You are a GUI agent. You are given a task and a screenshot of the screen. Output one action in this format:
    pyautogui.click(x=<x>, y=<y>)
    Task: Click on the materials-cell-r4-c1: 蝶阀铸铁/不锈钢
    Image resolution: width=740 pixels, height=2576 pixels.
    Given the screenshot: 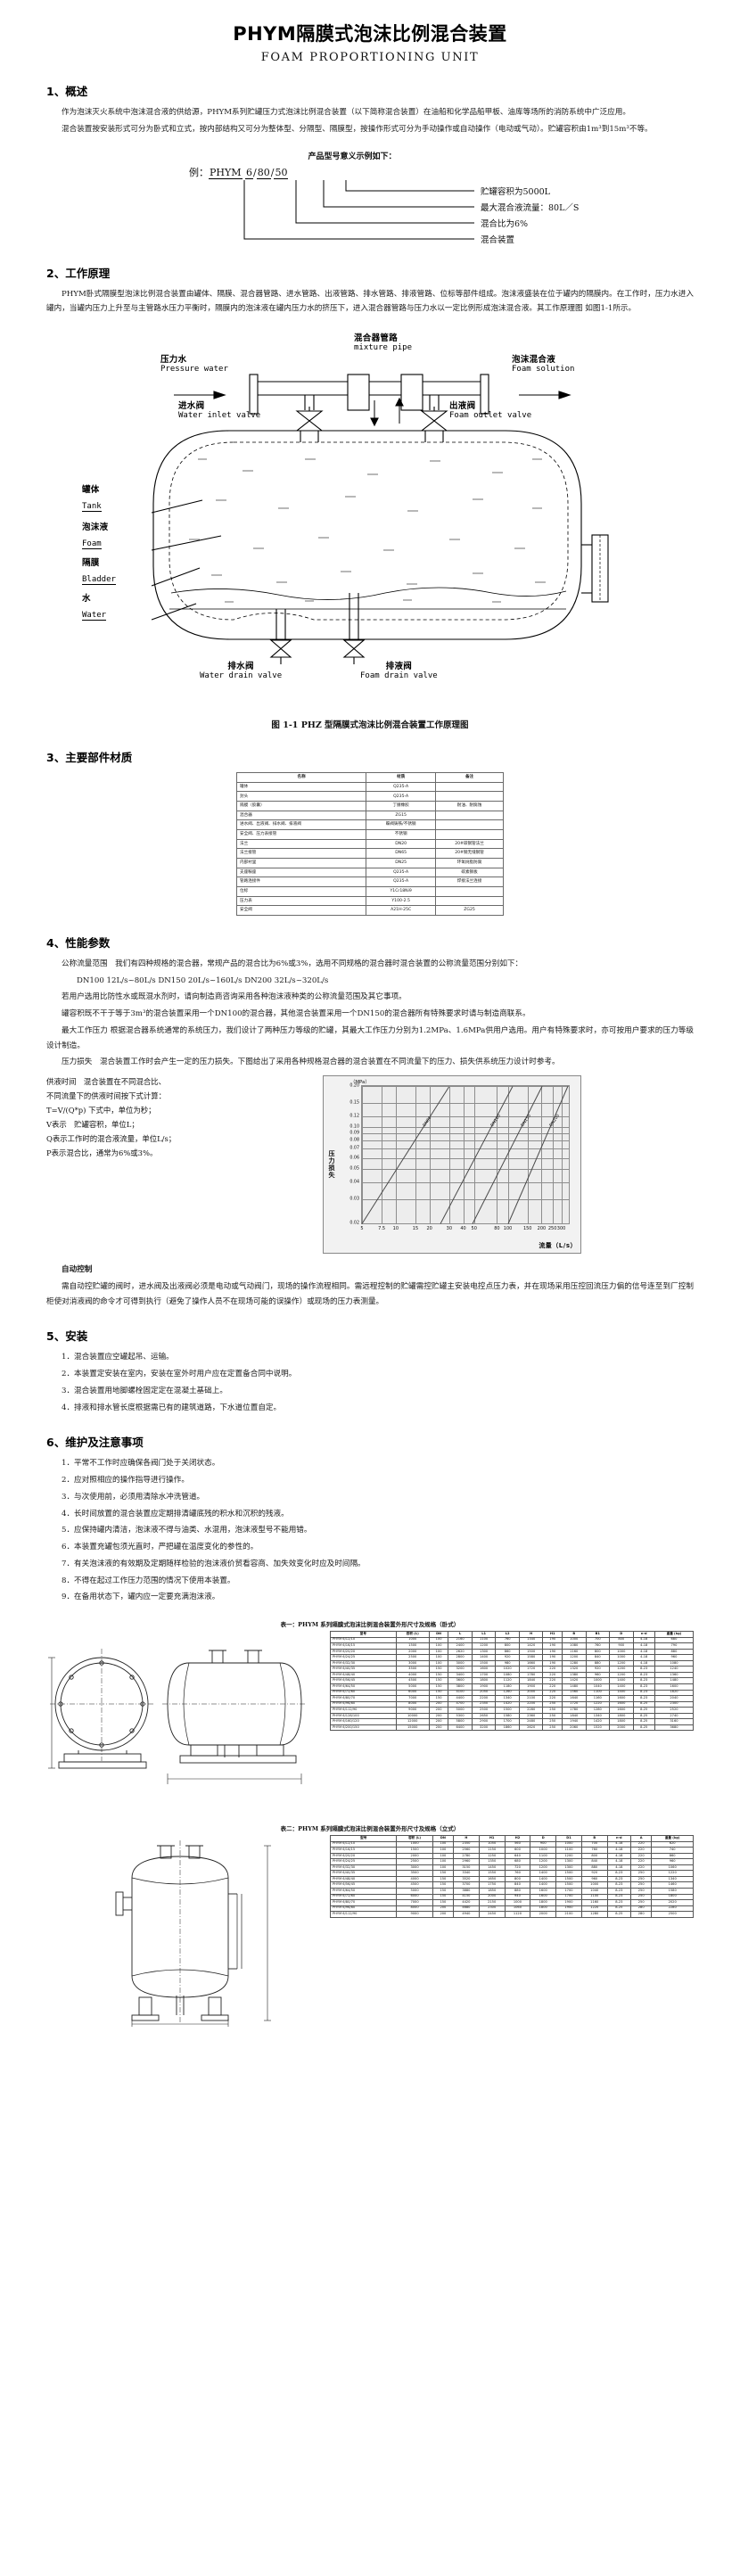 What is the action you would take?
    pyautogui.click(x=401, y=824)
    